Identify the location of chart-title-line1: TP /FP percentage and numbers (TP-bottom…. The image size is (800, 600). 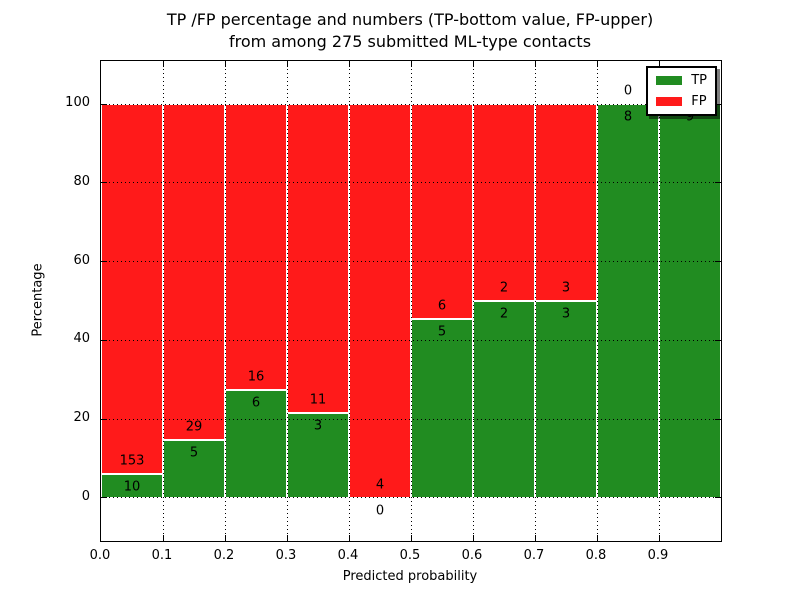
(410, 19).